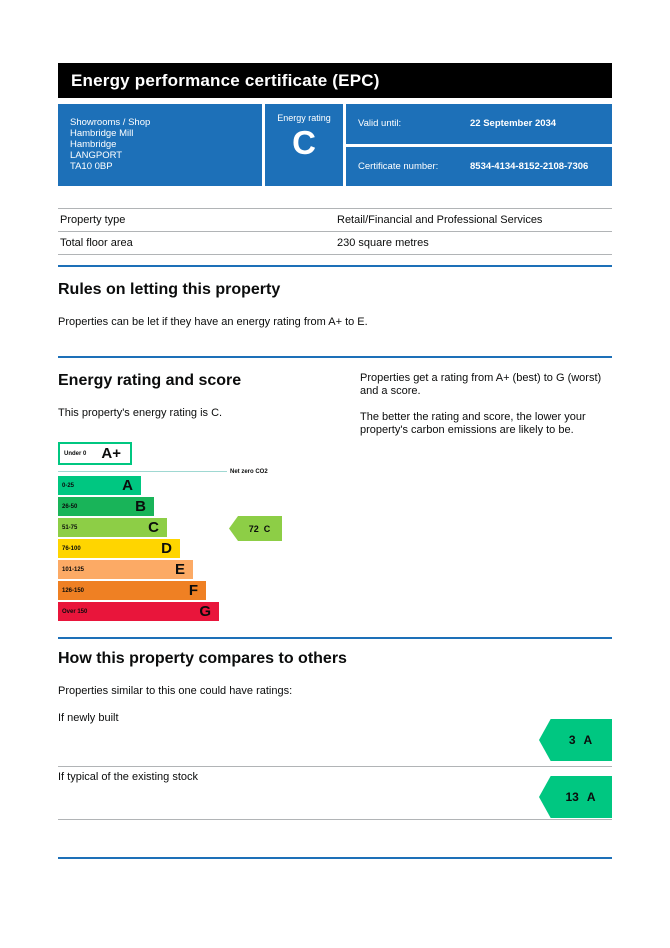 The width and height of the screenshot is (670, 948). What do you see at coordinates (75, 611) in the screenshot?
I see `band-range: Over 150` at bounding box center [75, 611].